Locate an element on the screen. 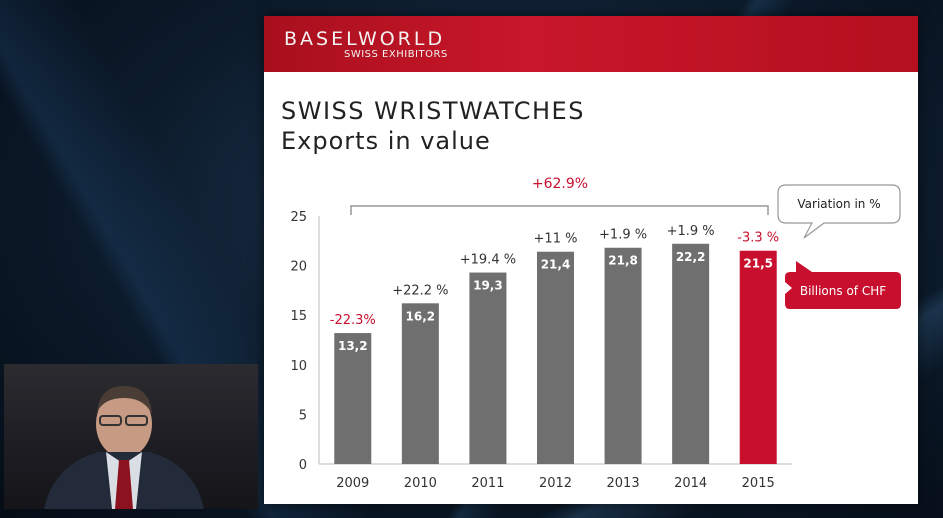  y-tick-label: 0 is located at coordinates (303, 465).